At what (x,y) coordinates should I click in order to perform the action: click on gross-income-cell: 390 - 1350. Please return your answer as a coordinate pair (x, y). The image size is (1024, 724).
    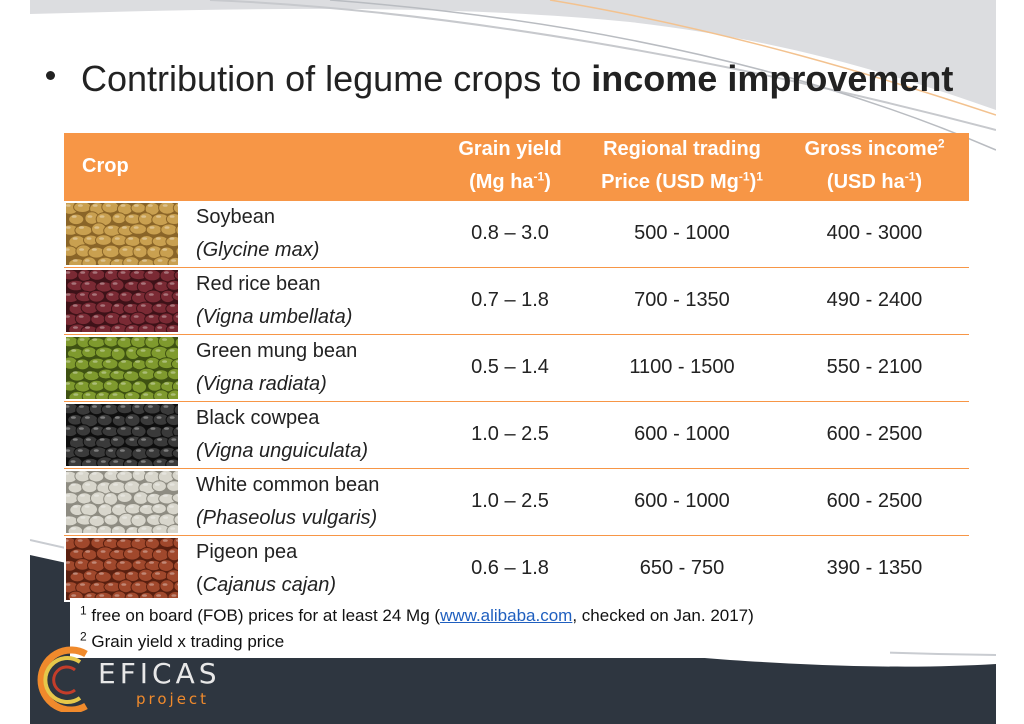
    Looking at the image, I should click on (874, 568).